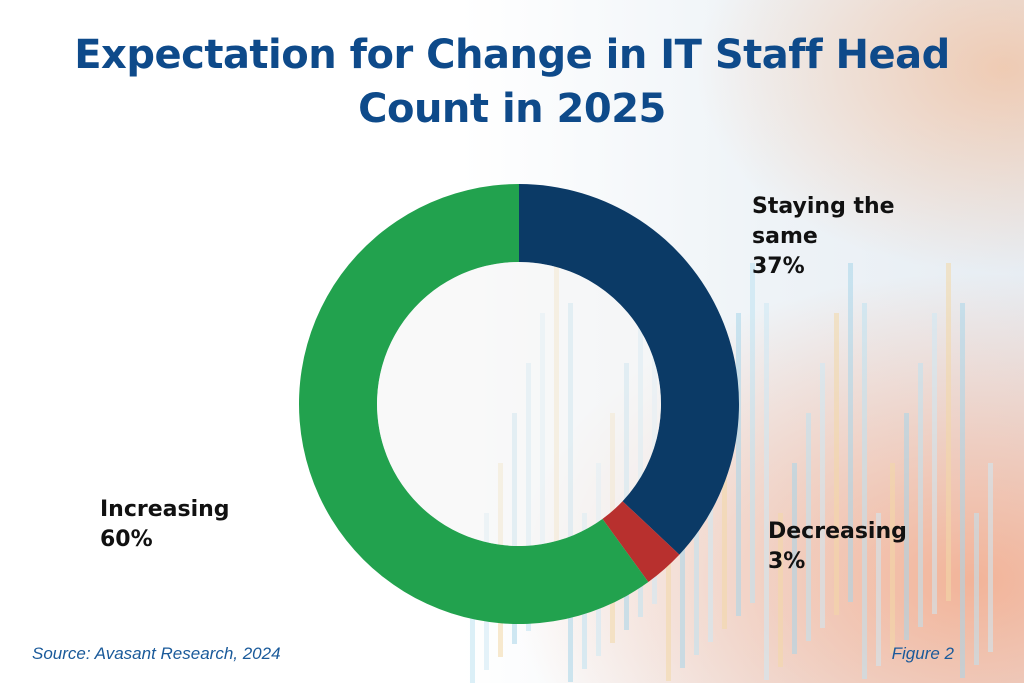 This screenshot has width=1024, height=683. What do you see at coordinates (519, 404) in the screenshot?
I see `donut-hole` at bounding box center [519, 404].